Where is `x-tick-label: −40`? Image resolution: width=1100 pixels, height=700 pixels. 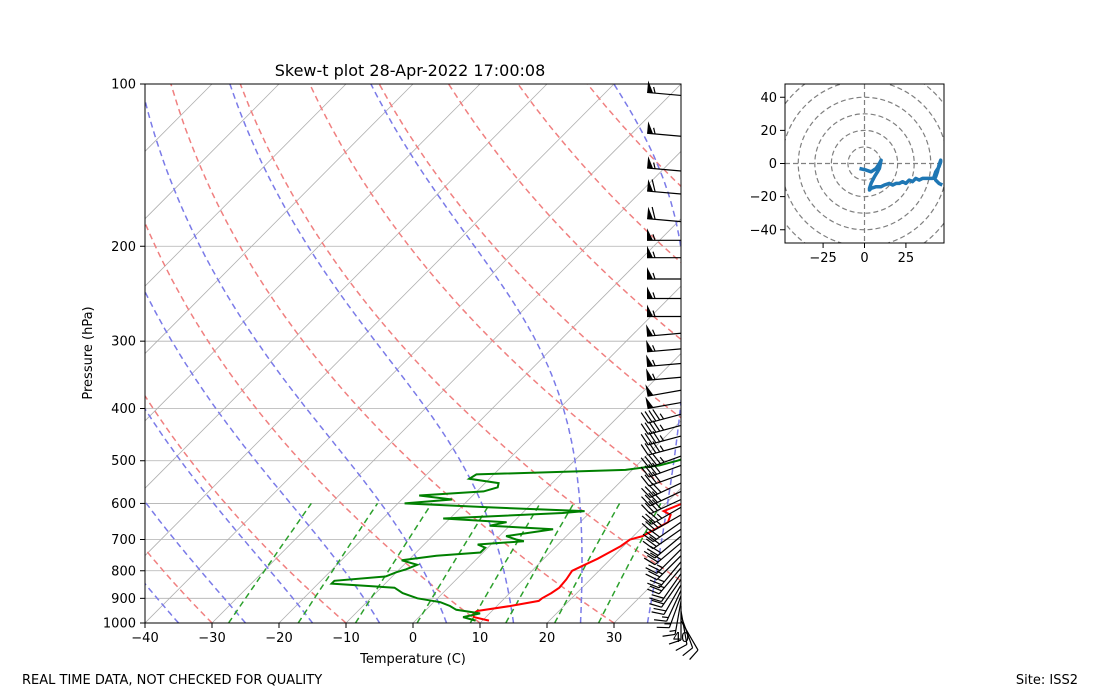
x-tick-label: −40 is located at coordinates (144, 638).